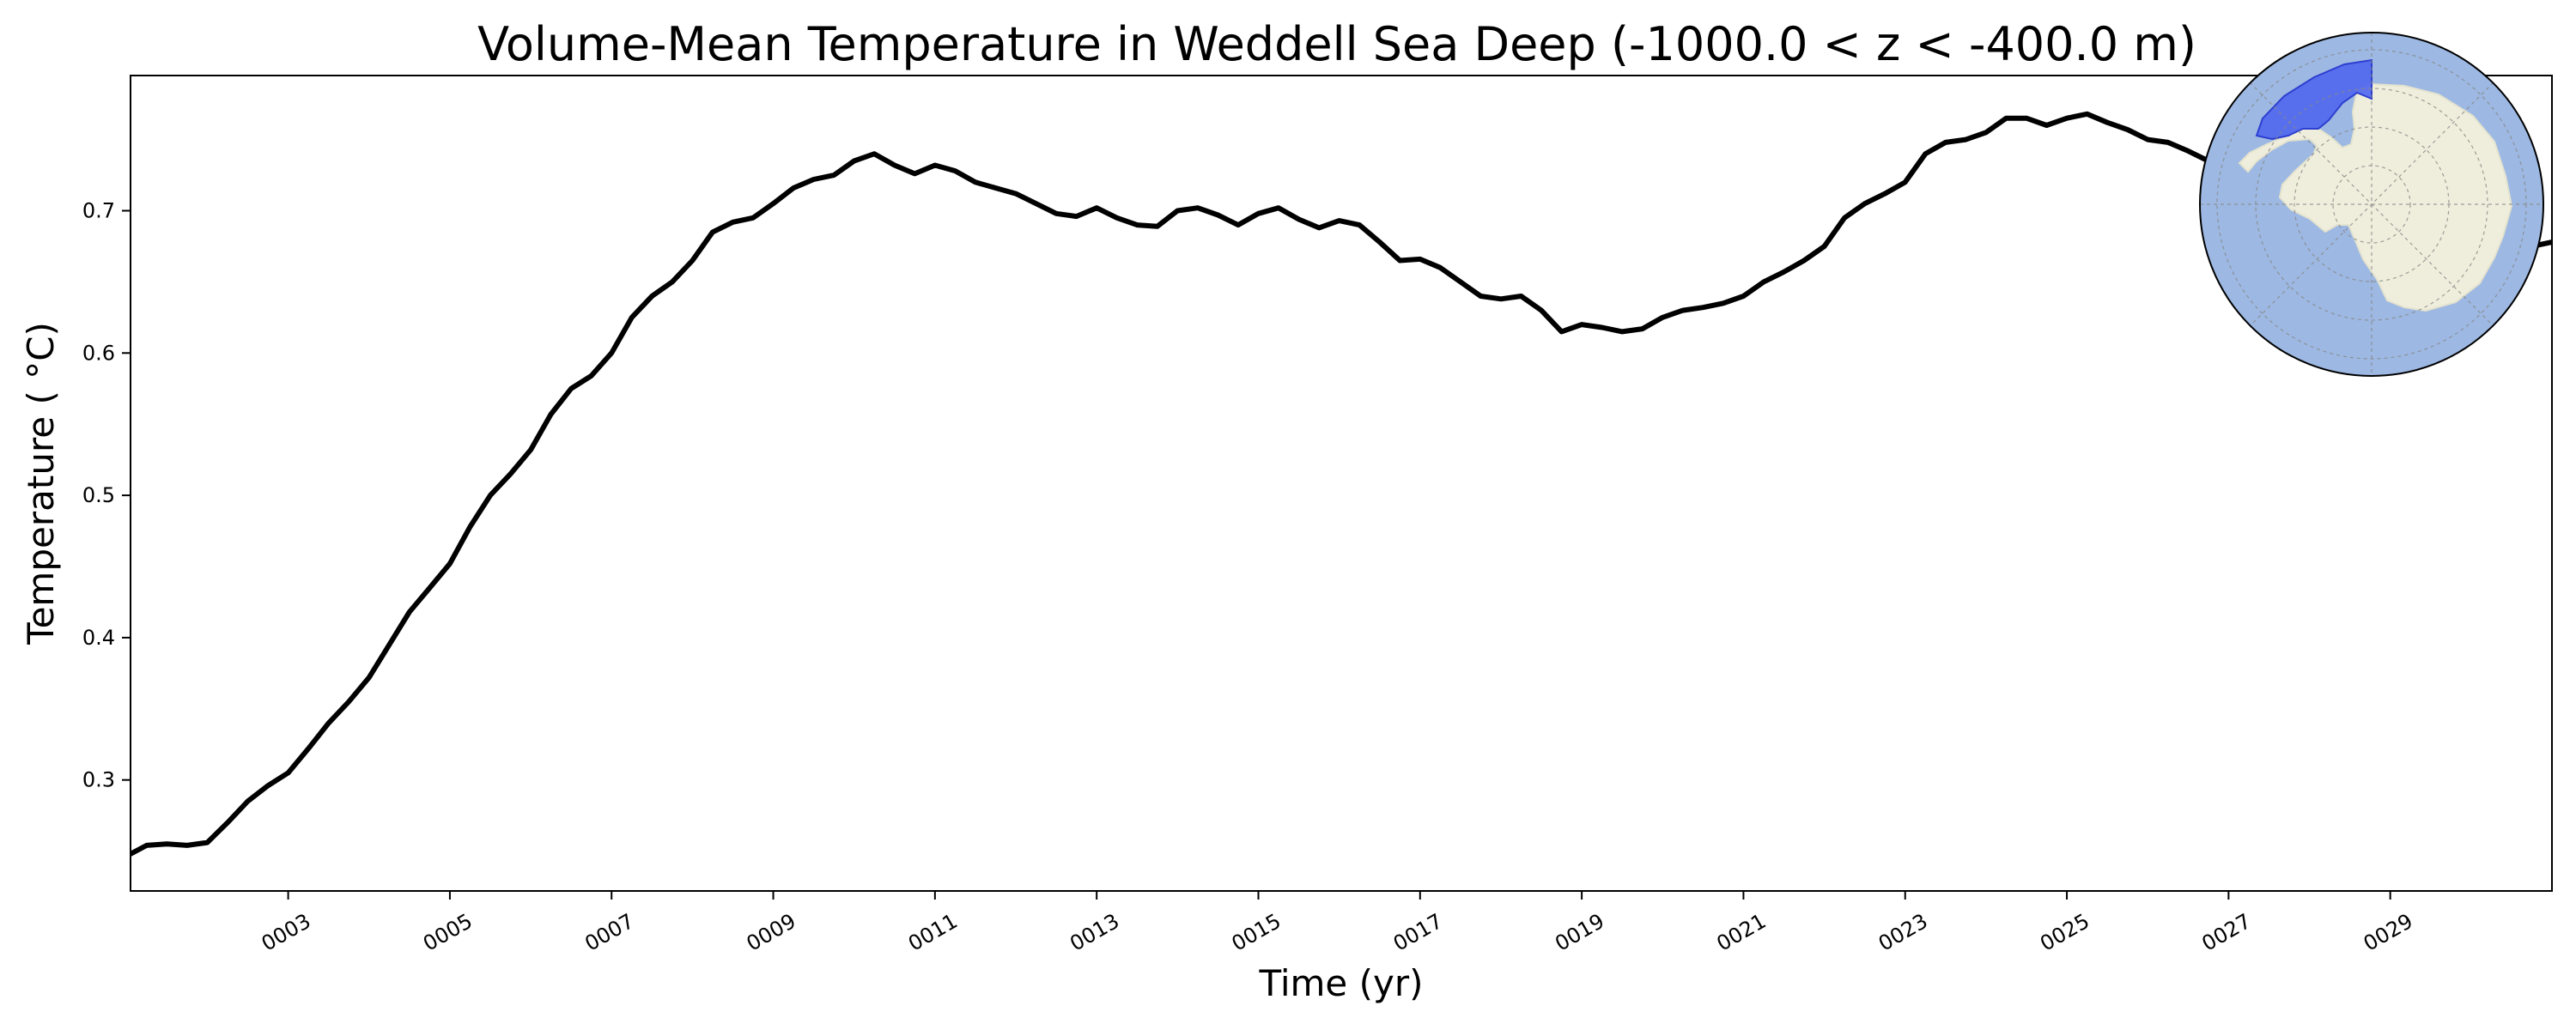  What do you see at coordinates (933, 932) in the screenshot?
I see `x-tick-label: 0011` at bounding box center [933, 932].